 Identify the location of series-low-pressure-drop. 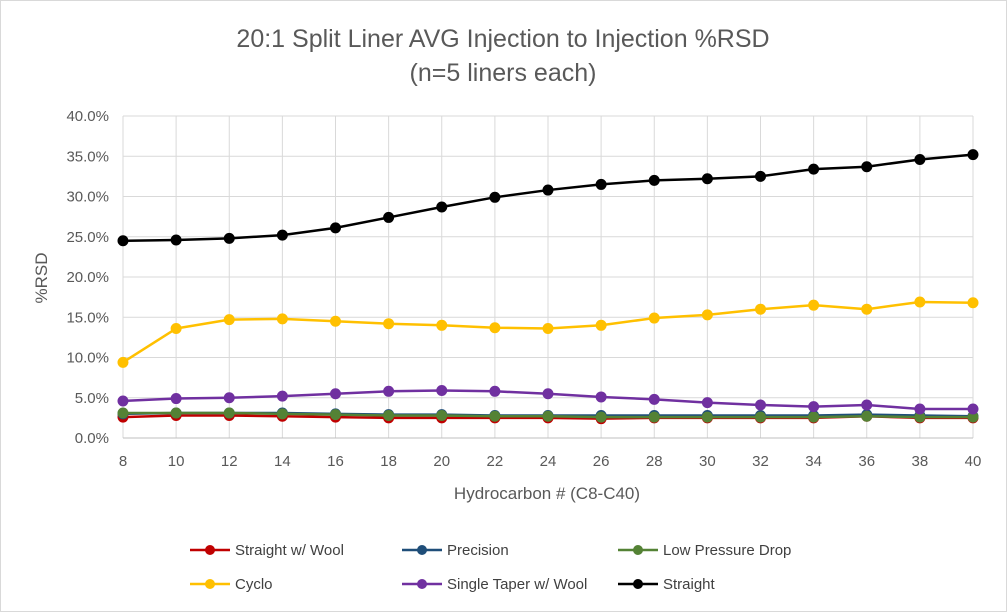
(548, 415).